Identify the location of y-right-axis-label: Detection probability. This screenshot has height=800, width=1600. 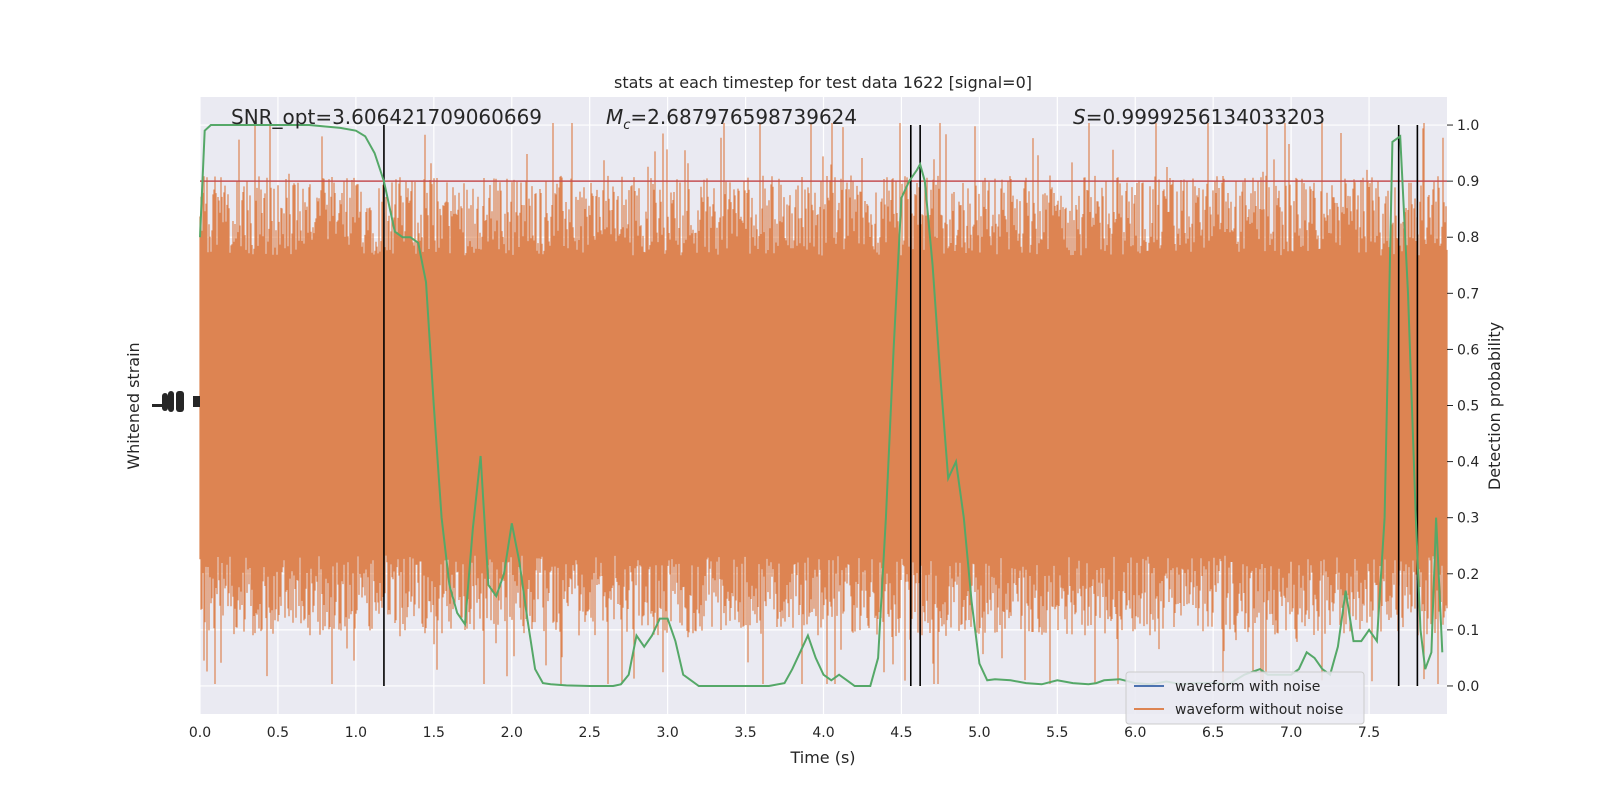
(1494, 406).